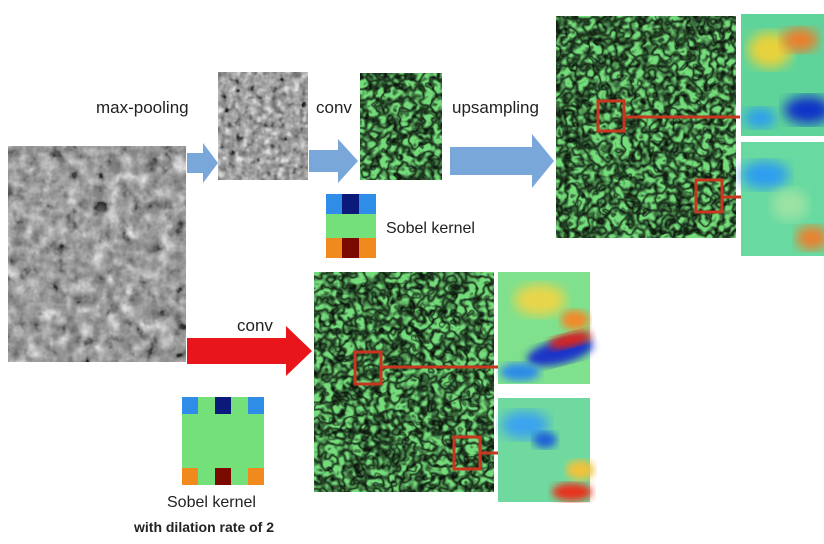 This screenshot has width=824, height=544. Describe the element at coordinates (97, 254) in the screenshot. I see `input-crowd-image` at that location.